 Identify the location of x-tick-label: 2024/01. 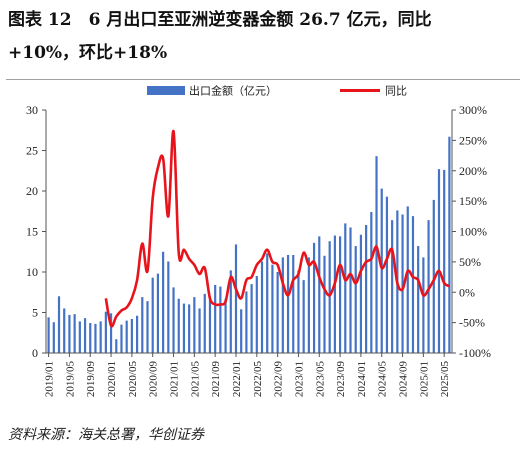
(362, 379).